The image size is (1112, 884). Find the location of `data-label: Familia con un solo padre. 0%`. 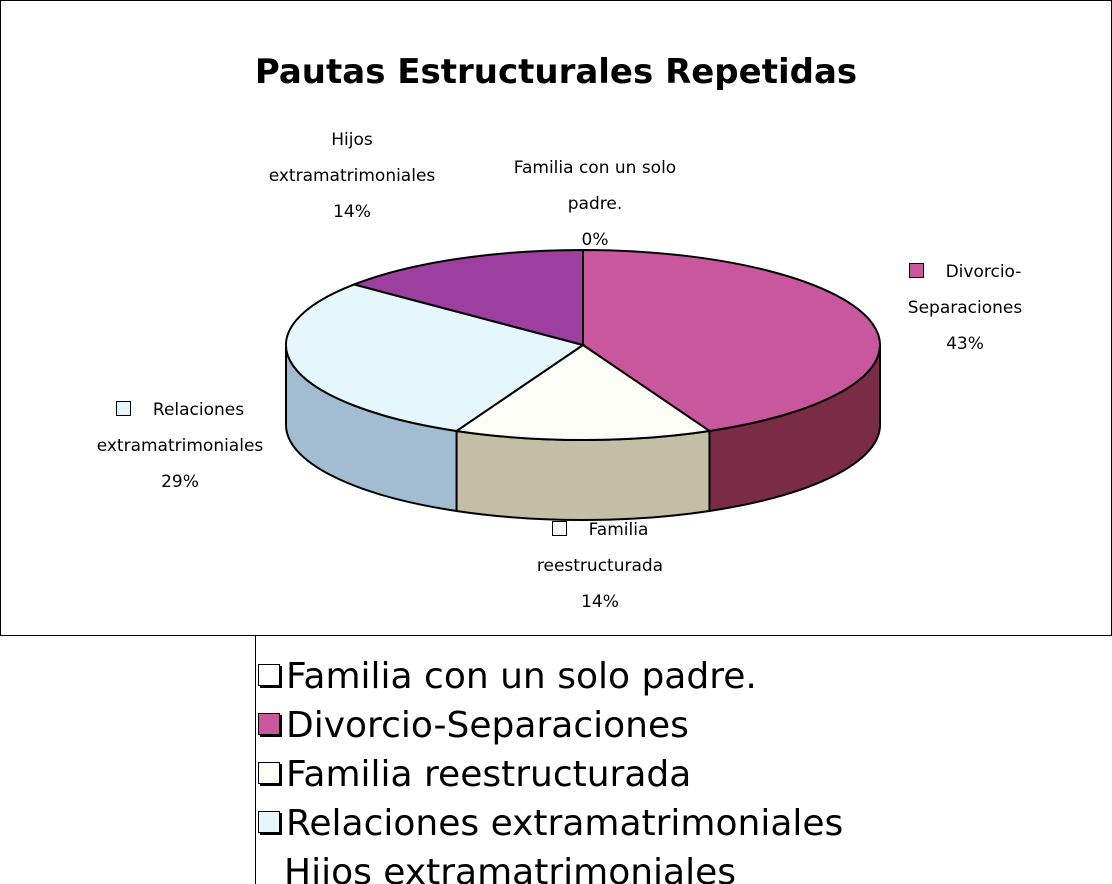

data-label: Familia con un solo padre. 0% is located at coordinates (595, 204).